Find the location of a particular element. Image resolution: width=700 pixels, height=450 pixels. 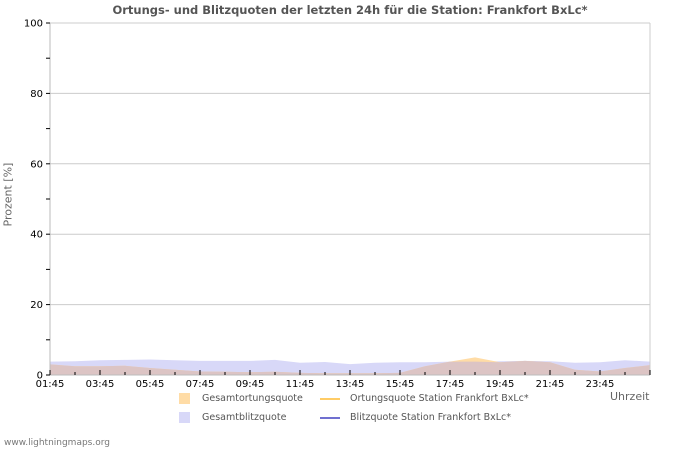

x-tick-label: 13:45 is located at coordinates (350, 384).